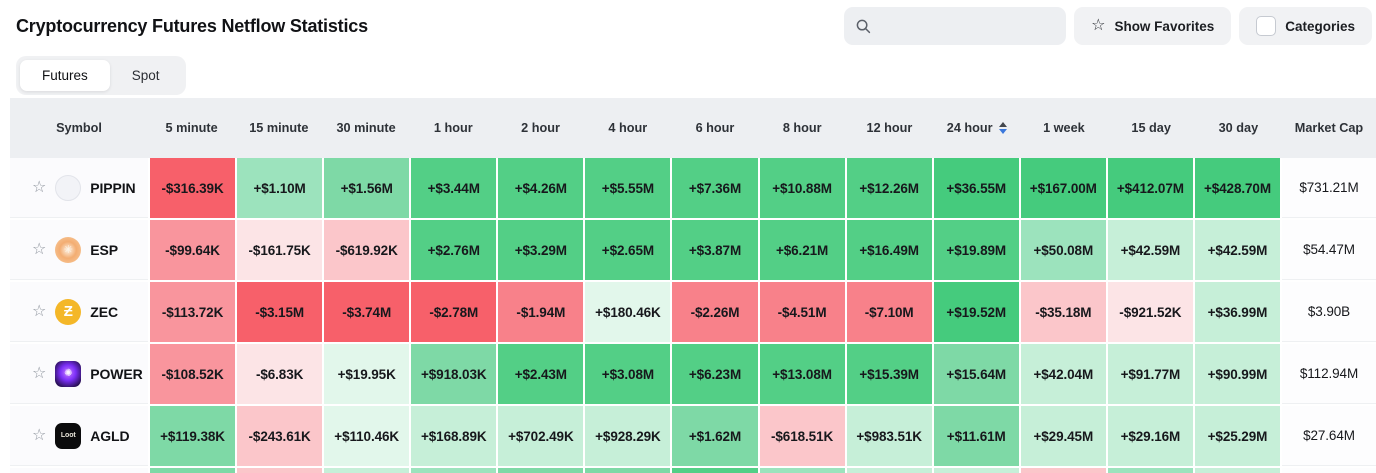 This screenshot has width=1376, height=473. Describe the element at coordinates (1150, 436) in the screenshot. I see `netflow-cell: +$29.16M` at that location.